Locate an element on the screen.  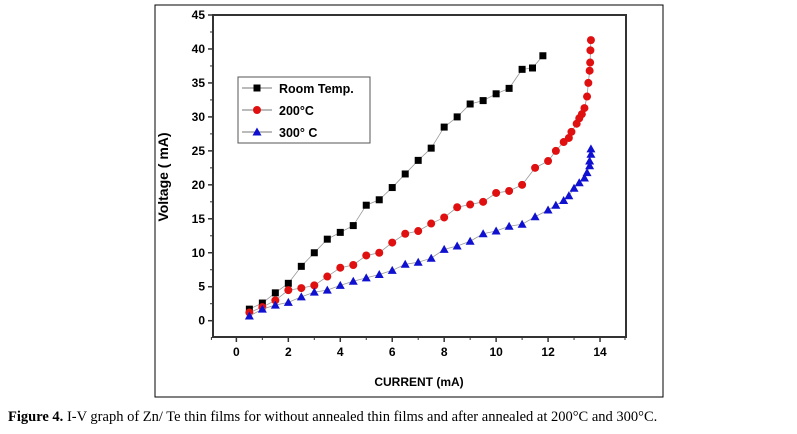
y-tick-label: 5 is located at coordinates (201, 287).